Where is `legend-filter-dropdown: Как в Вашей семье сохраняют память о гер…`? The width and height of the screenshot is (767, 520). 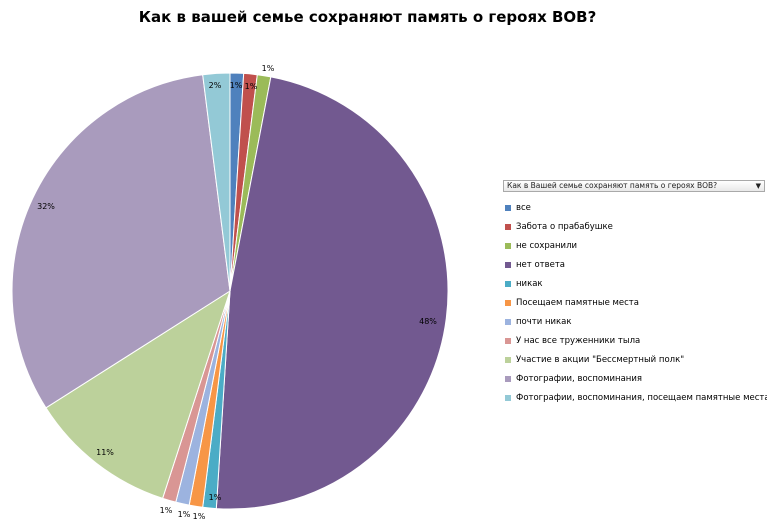 legend-filter-dropdown: Как в Вашей семье сохраняют память о гер… is located at coordinates (634, 186).